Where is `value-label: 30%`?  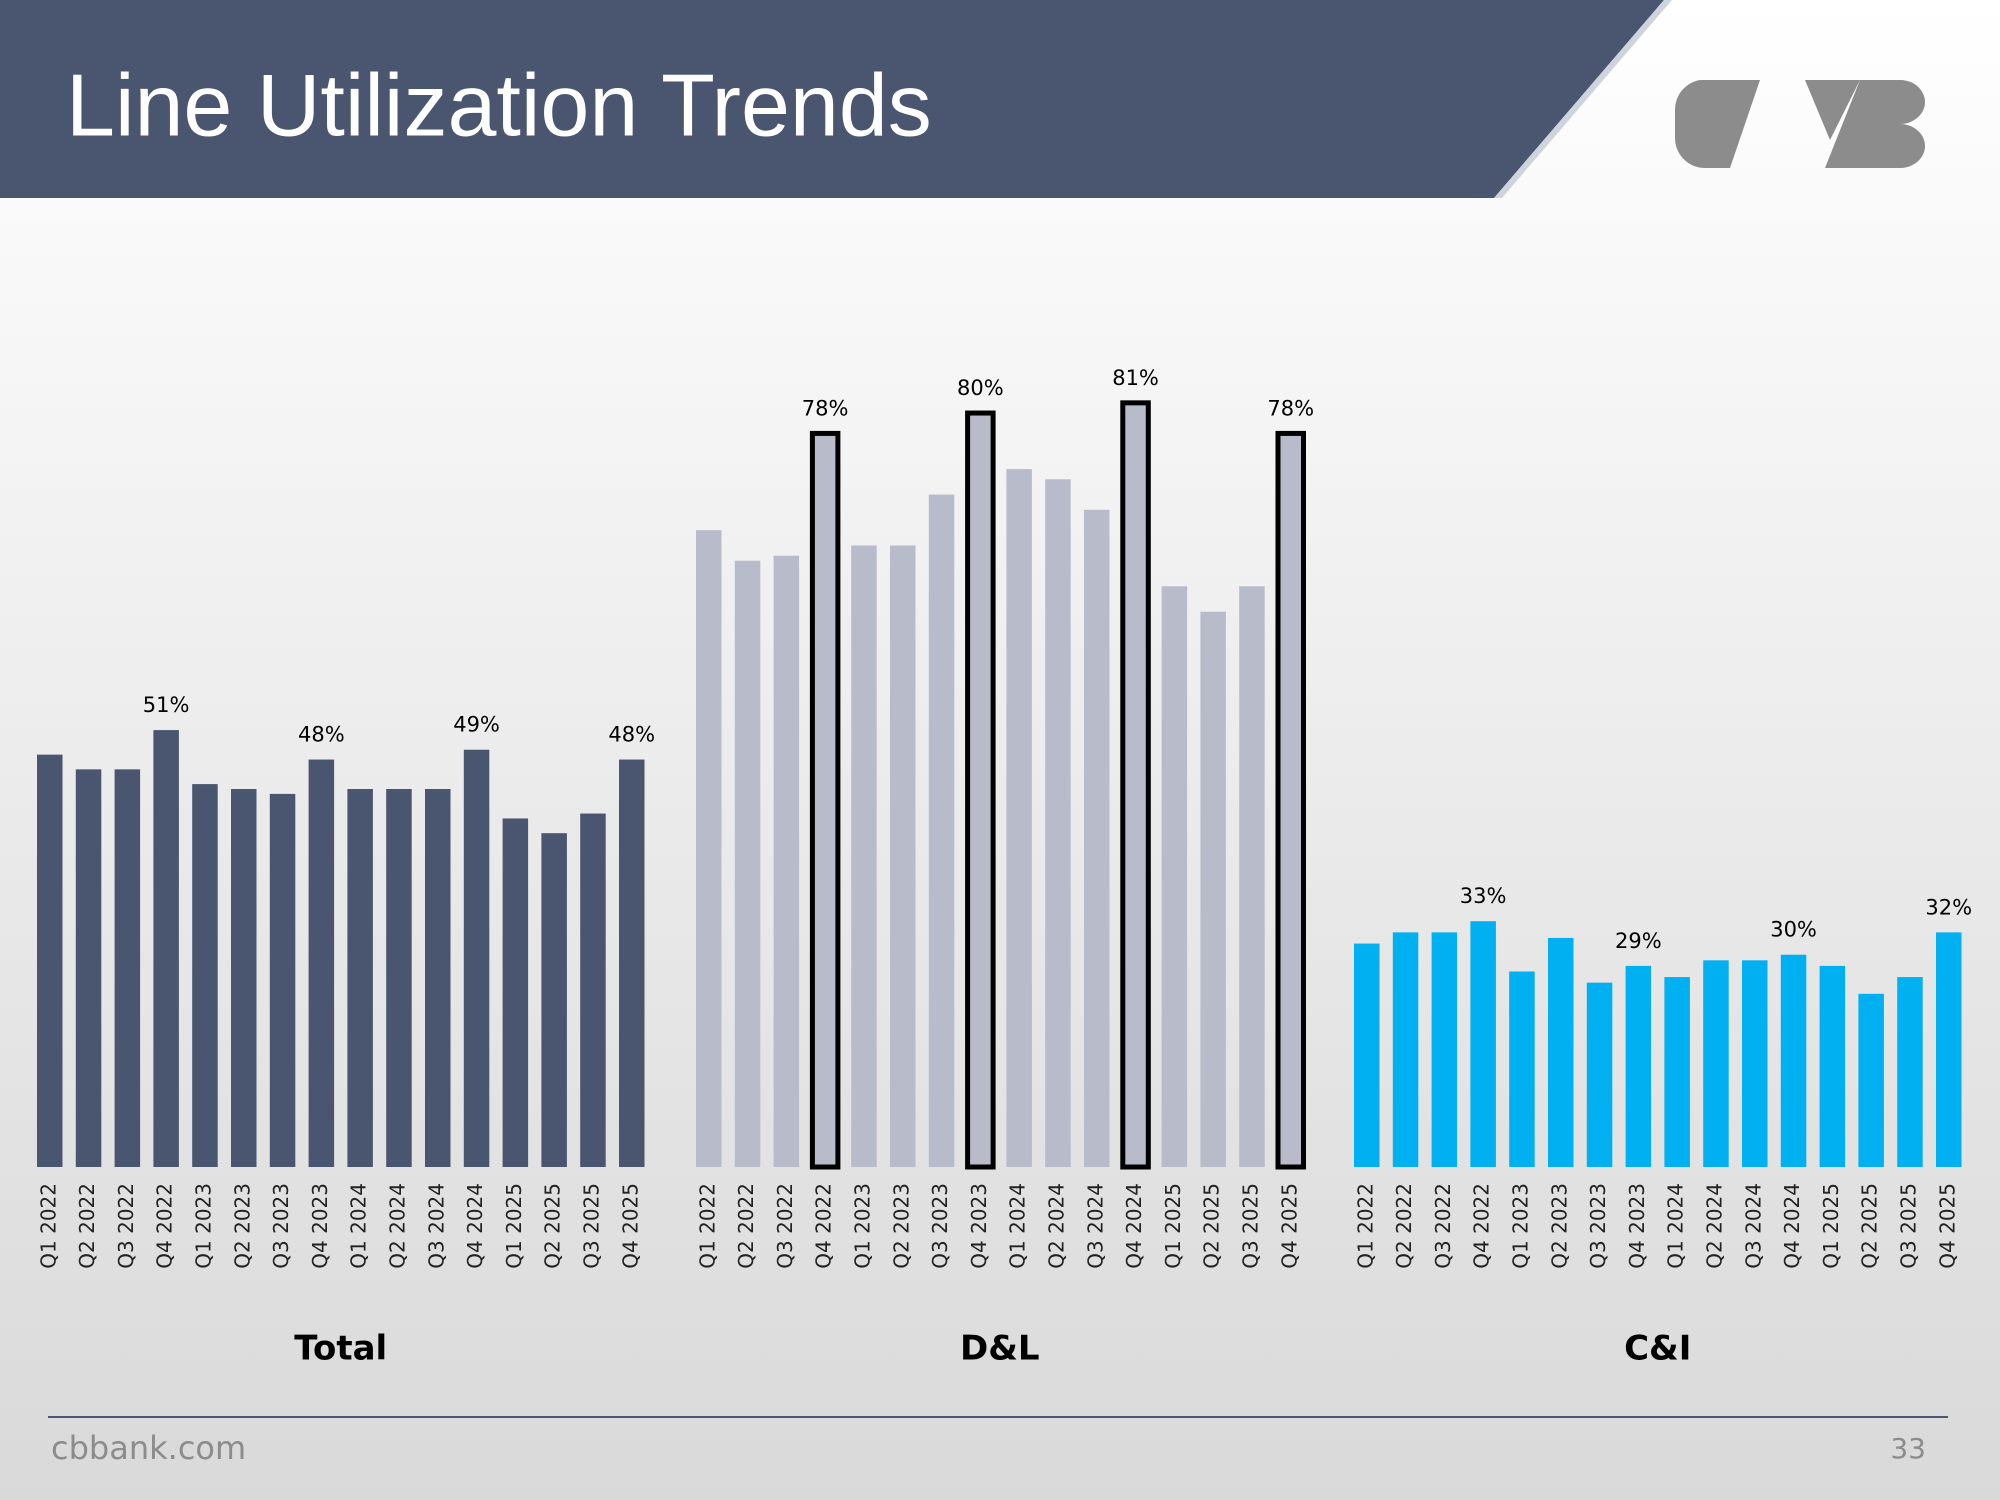
value-label: 30% is located at coordinates (1793, 930).